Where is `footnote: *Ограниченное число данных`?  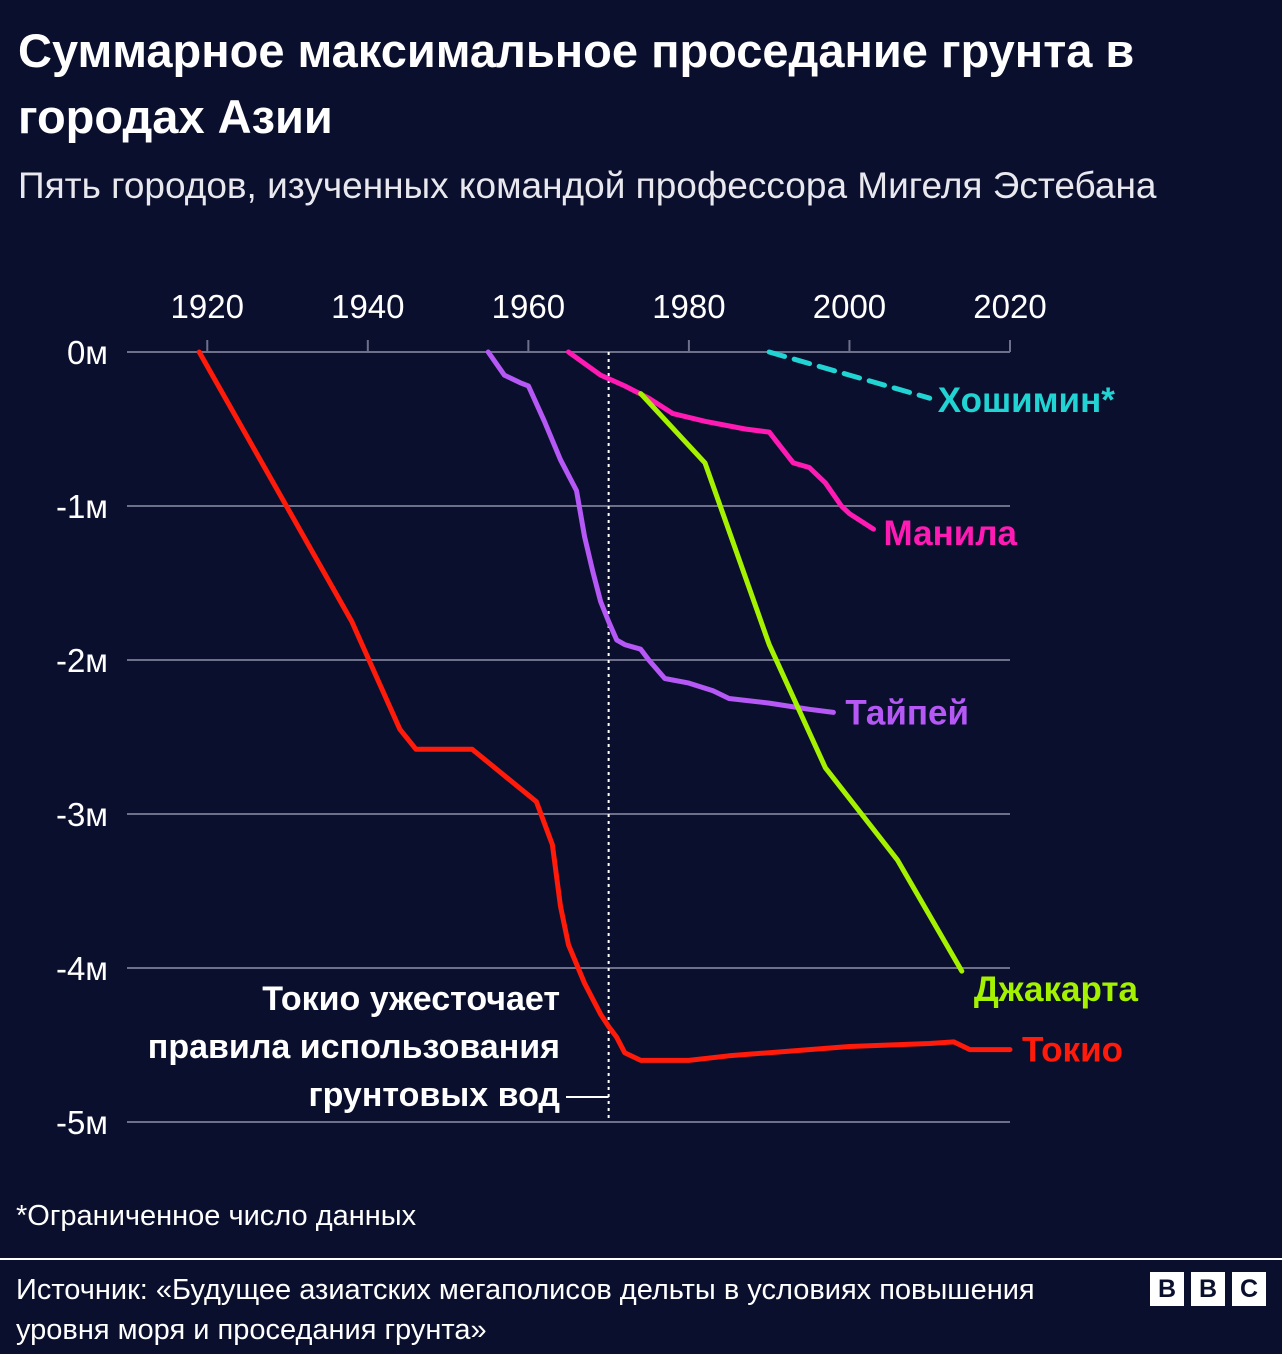 footnote: *Ограниченное число данных is located at coordinates (216, 1216).